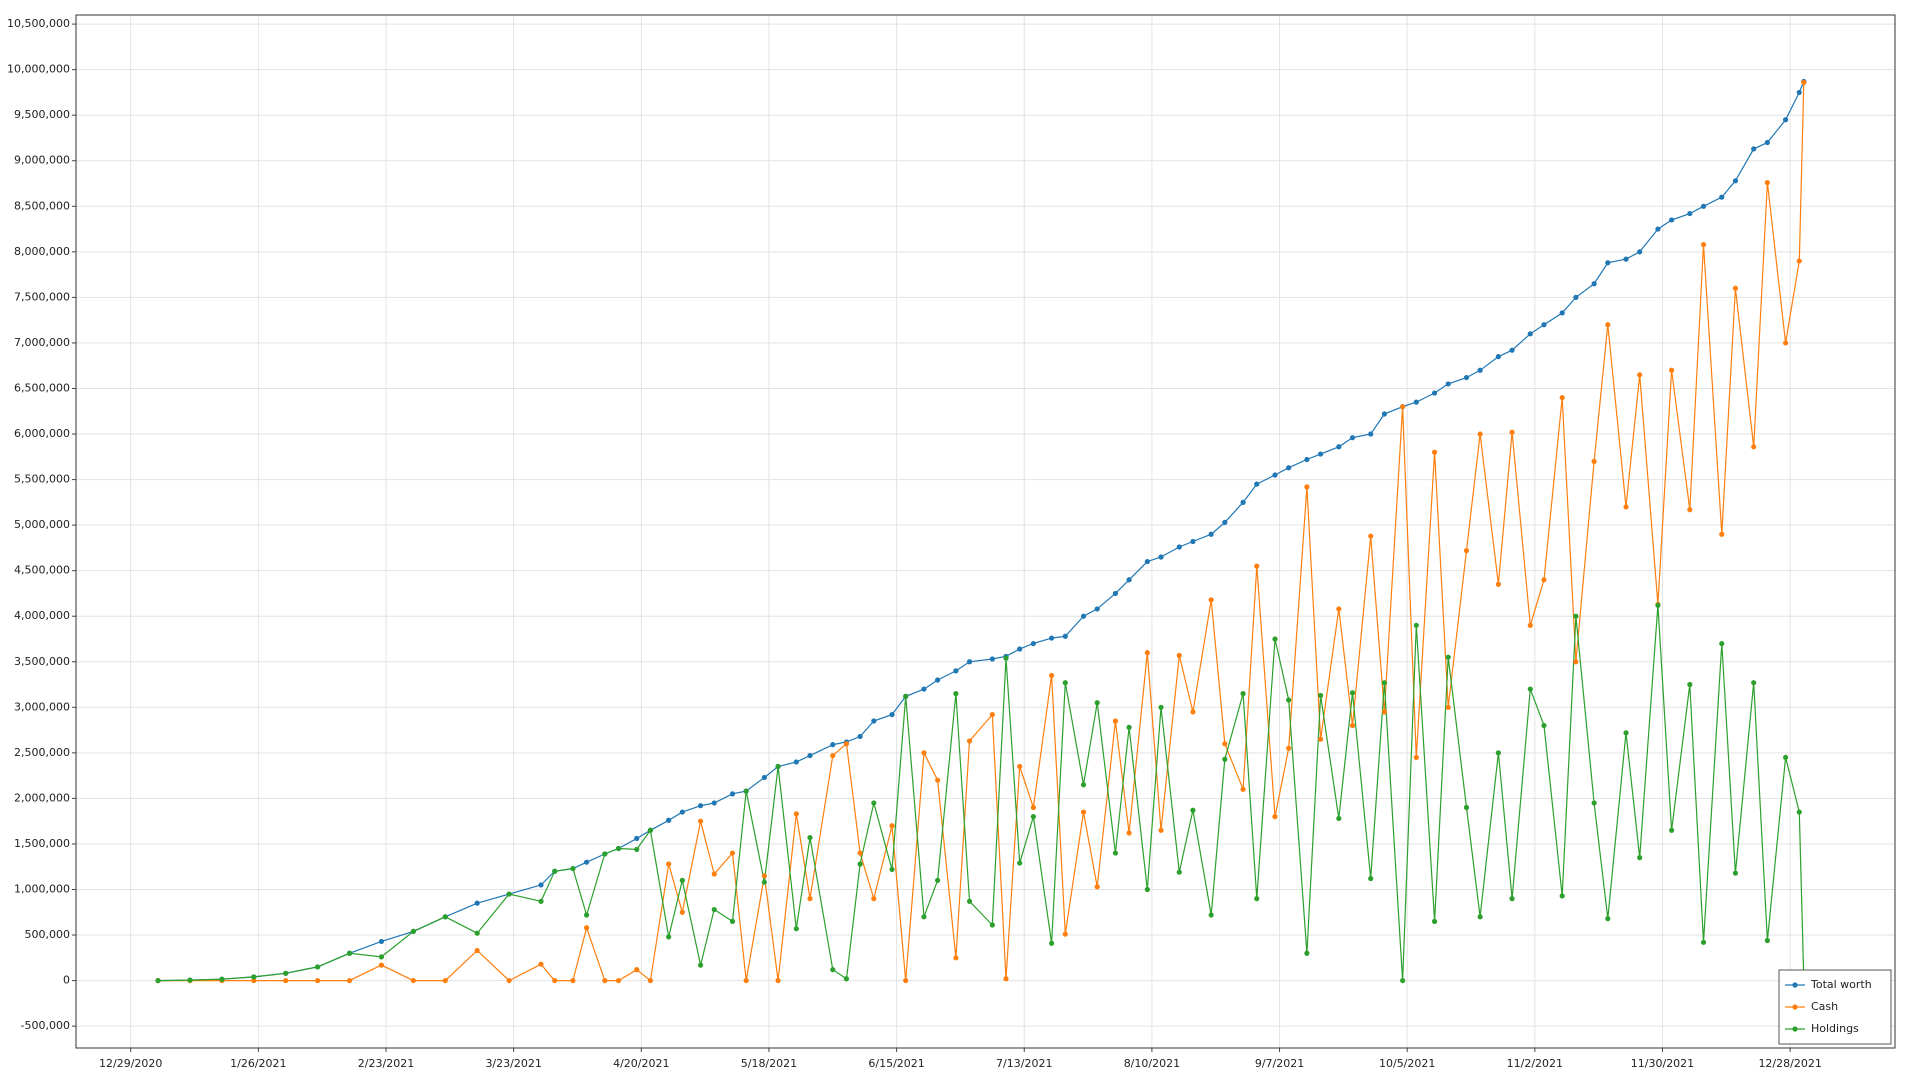 The image size is (1920, 1080). I want to click on y-tick-label: 7,000,000, so click(42, 342).